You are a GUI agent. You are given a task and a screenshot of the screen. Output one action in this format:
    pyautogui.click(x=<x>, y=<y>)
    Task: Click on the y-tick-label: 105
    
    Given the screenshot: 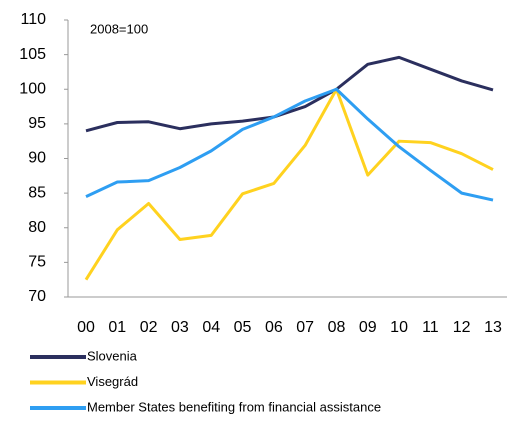 What is the action you would take?
    pyautogui.click(x=32, y=54)
    